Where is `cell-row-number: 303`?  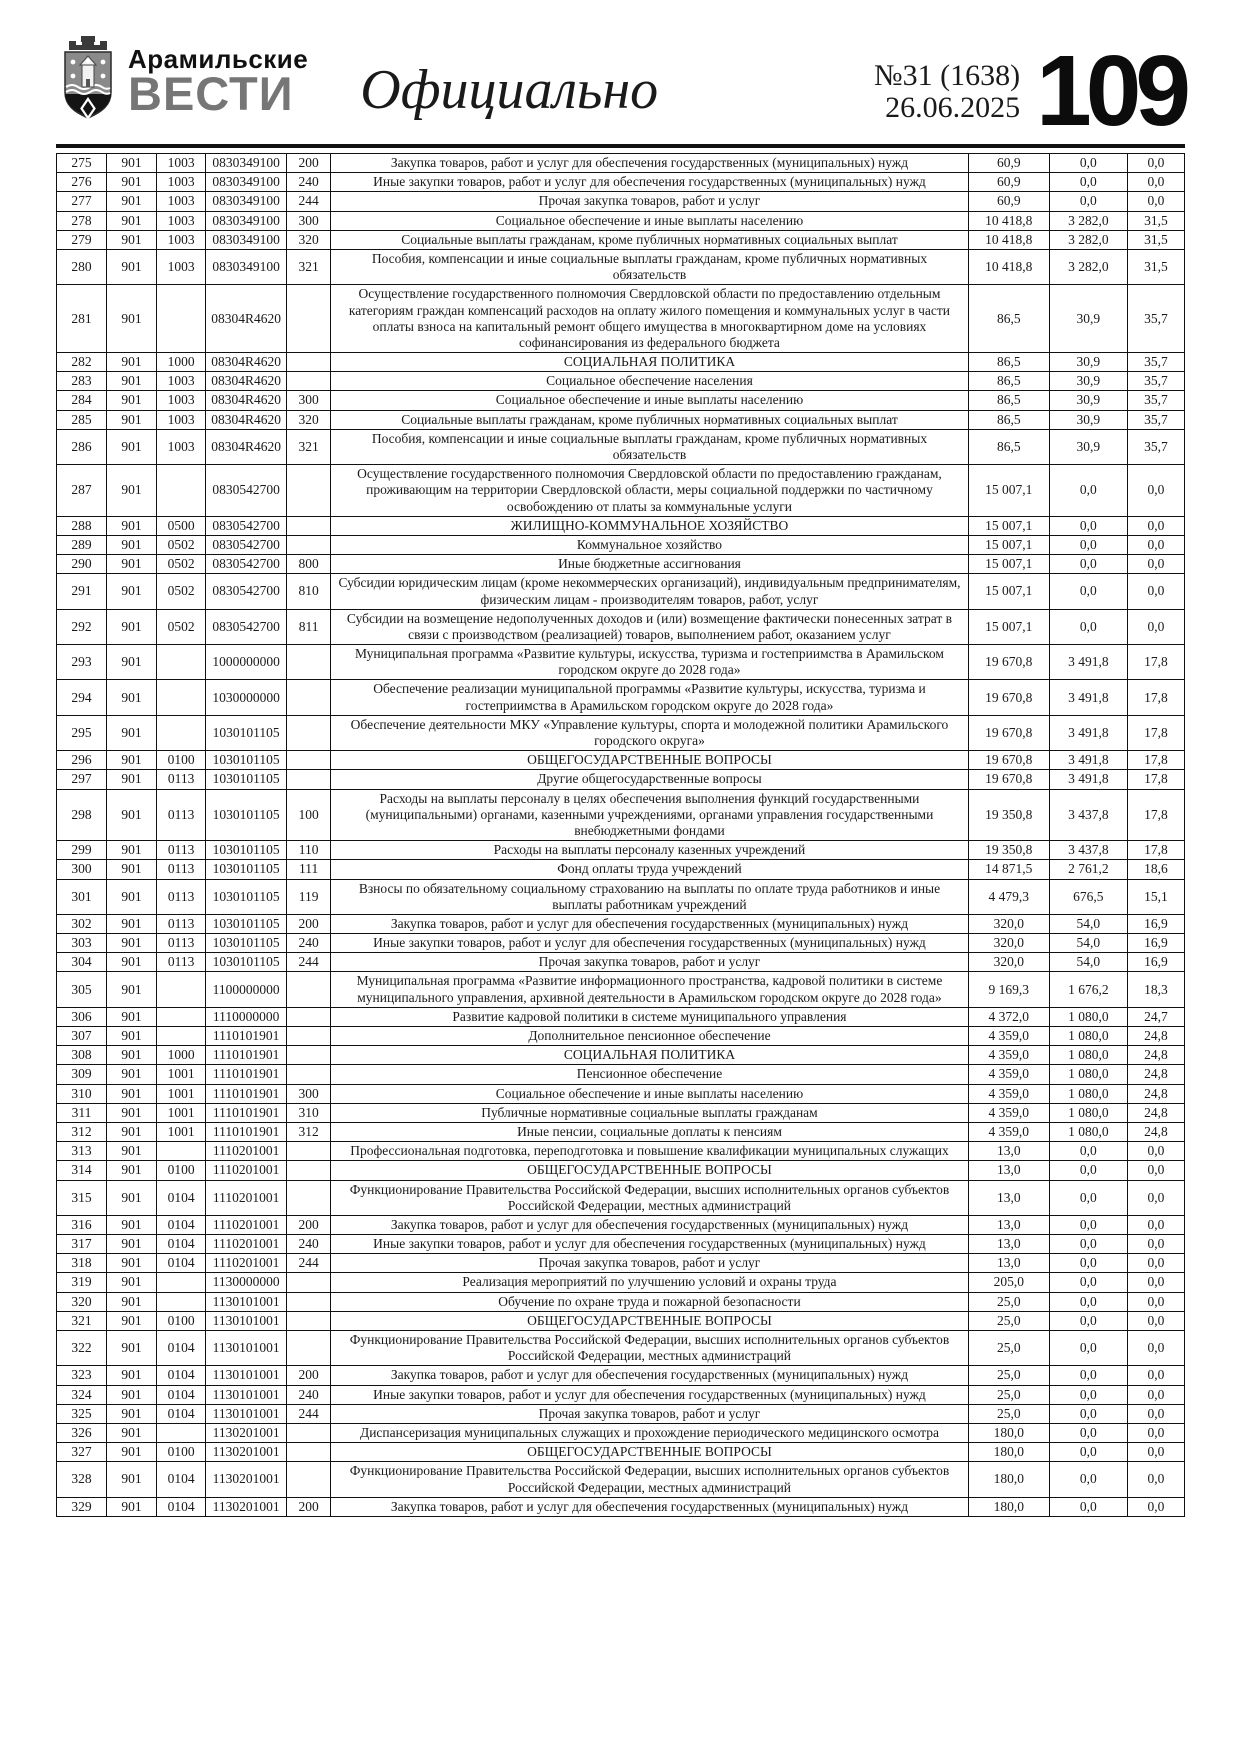
cell-row-number: 303 is located at coordinates (81, 943).